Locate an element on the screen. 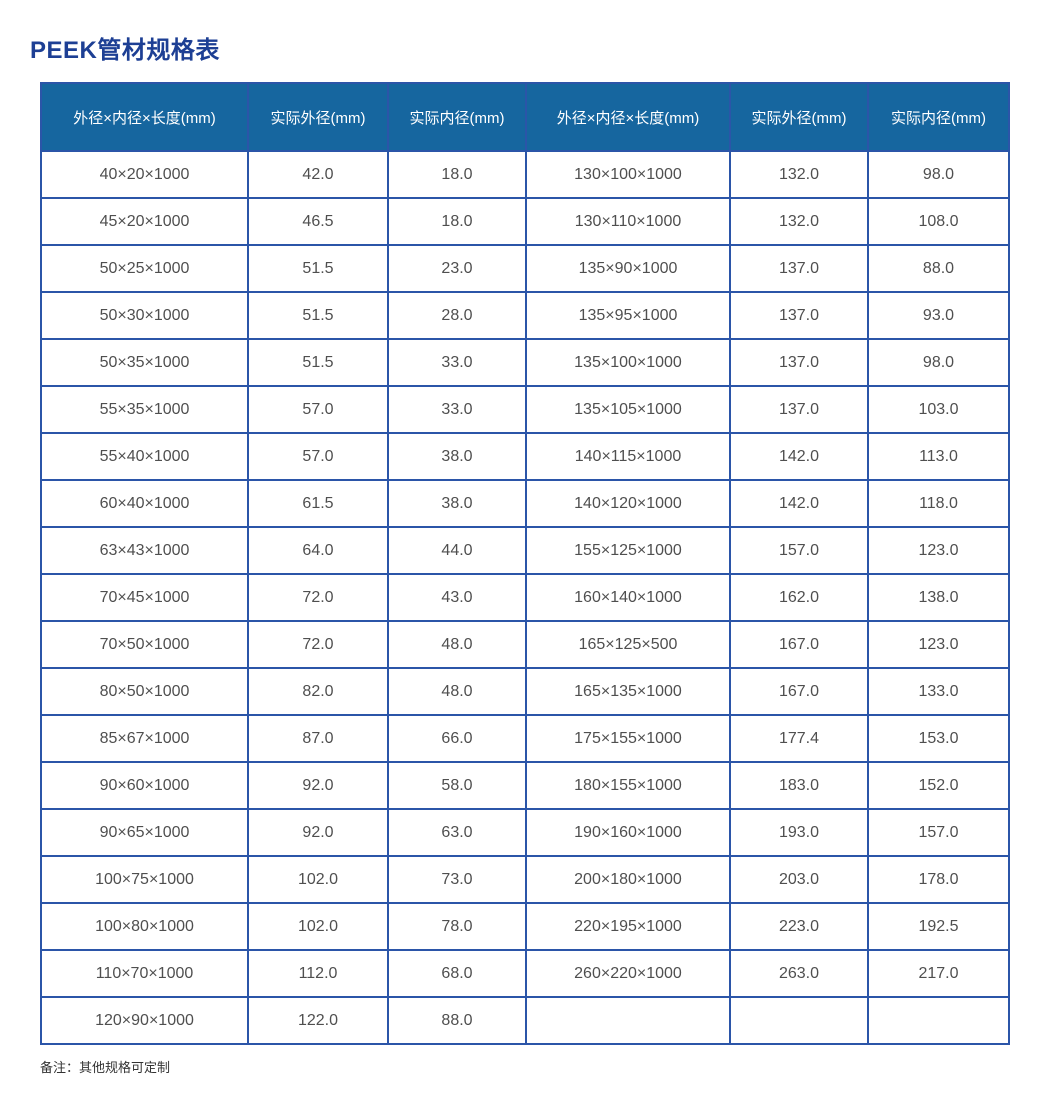  table-row: 45×20×1000 46.5 18.0 130×110×1000 132.0 108.0 is located at coordinates (525, 221).